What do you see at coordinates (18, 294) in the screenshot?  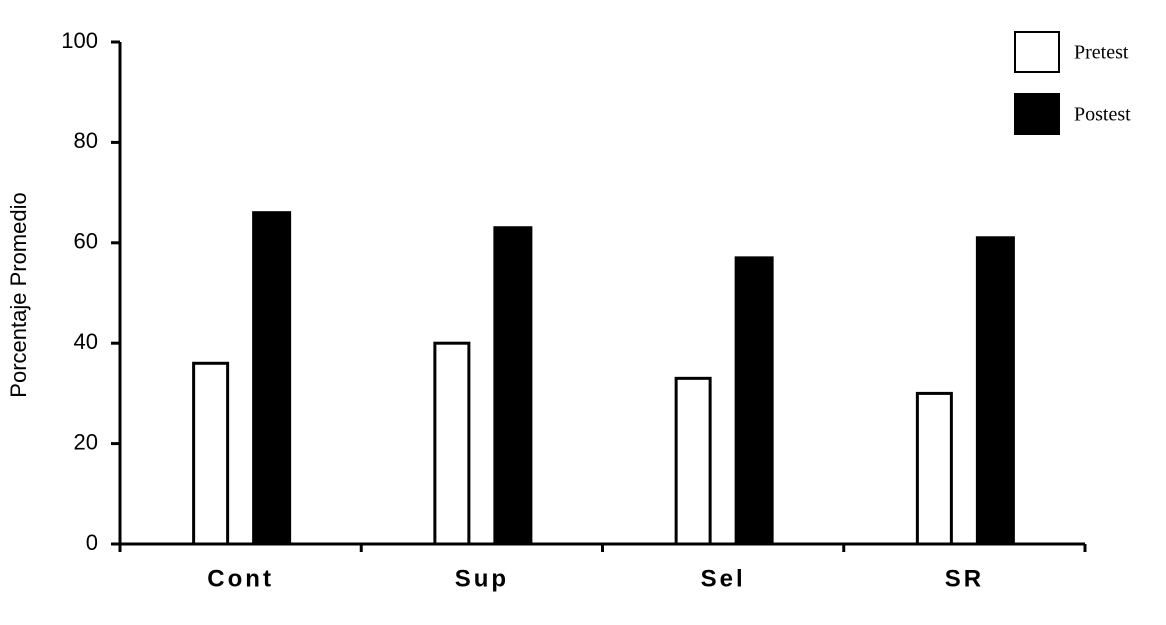 I see `y-axis-label: Porcentaje Promedio` at bounding box center [18, 294].